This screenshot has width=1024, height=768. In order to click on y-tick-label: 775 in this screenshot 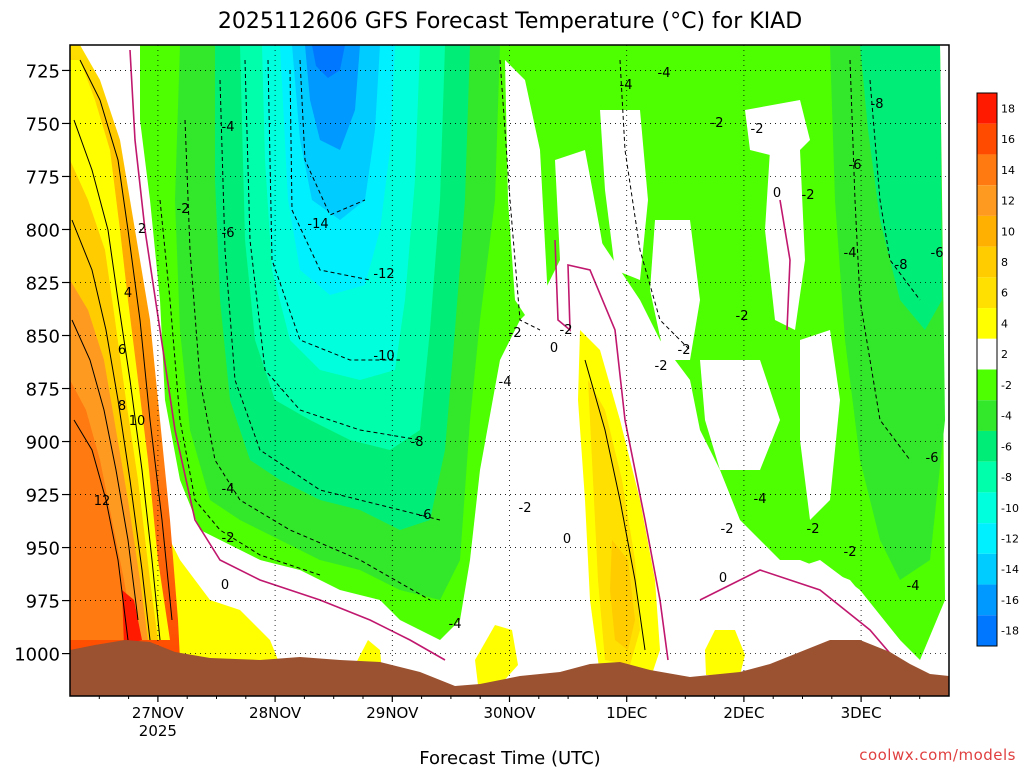, I will do `click(43, 177)`.